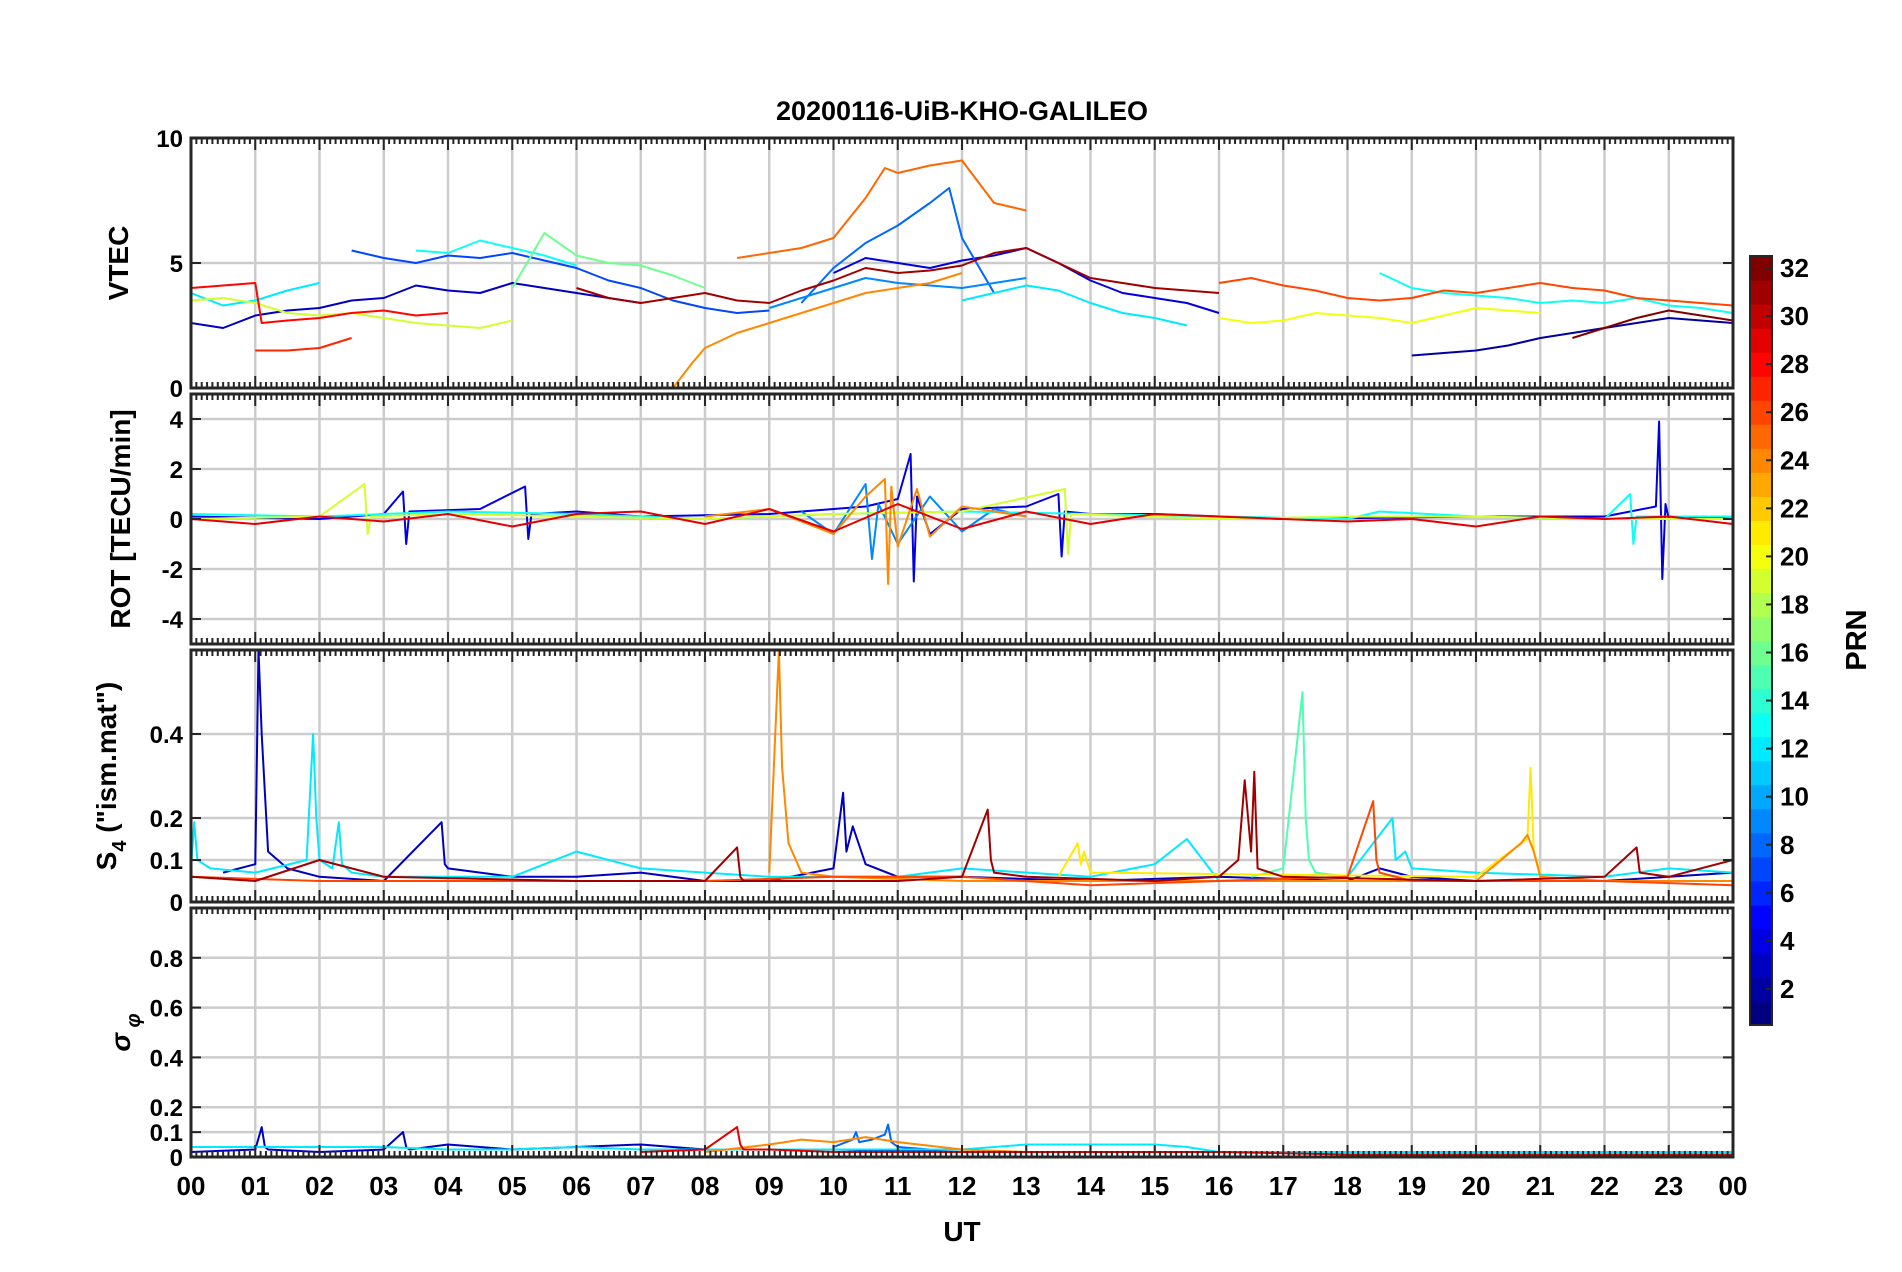 Image resolution: width=1902 pixels, height=1272 pixels. What do you see at coordinates (1787, 989) in the screenshot?
I see `colorbar-tick-label: 2` at bounding box center [1787, 989].